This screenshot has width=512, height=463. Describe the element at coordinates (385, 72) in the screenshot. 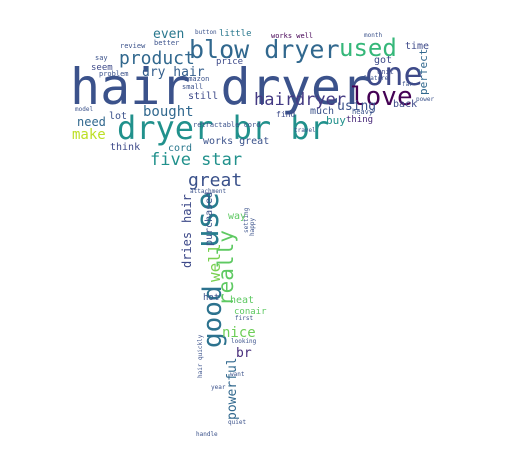

I see `word-unit: unit` at that location.